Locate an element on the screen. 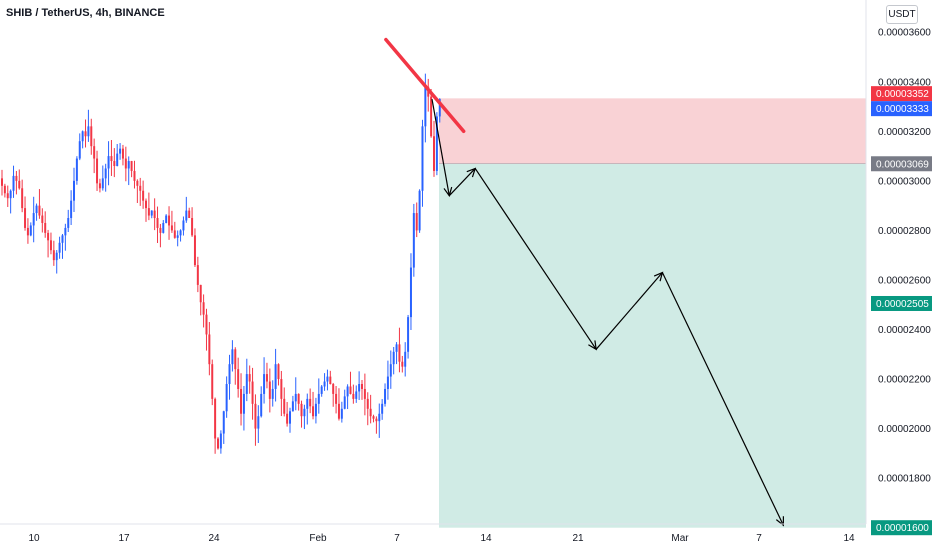 The image size is (932, 550). x-tick-label: Mar is located at coordinates (680, 538).